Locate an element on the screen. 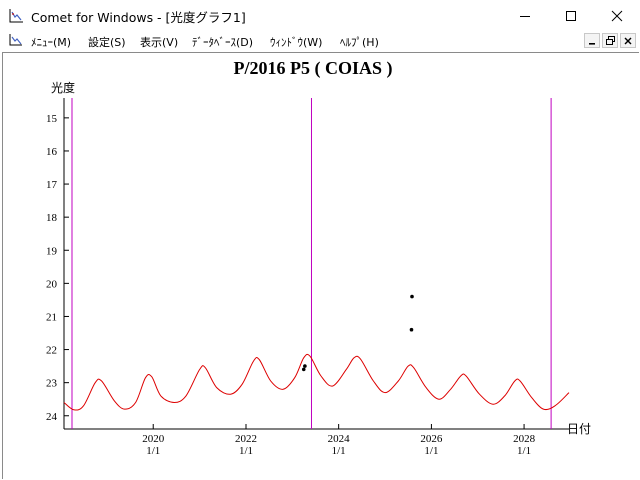 The width and height of the screenshot is (640, 480). chart-title: P/2016 P5 ( COIAS ) is located at coordinates (313, 68).